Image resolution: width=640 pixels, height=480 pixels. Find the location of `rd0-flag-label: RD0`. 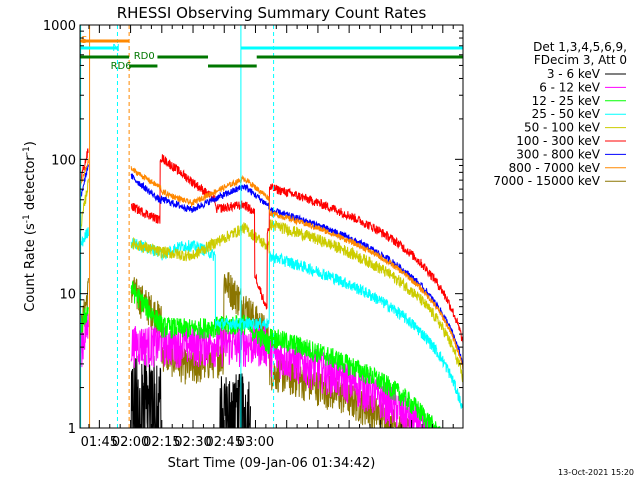

rd0-flag-label: RD0 is located at coordinates (144, 56).